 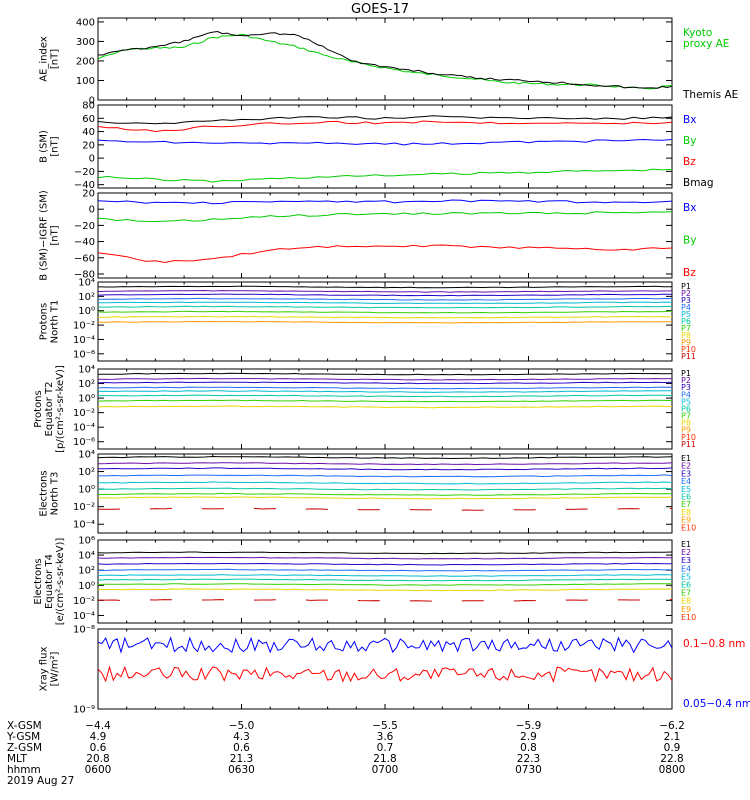 What do you see at coordinates (689, 141) in the screenshot?
I see `legend-label: By` at bounding box center [689, 141].